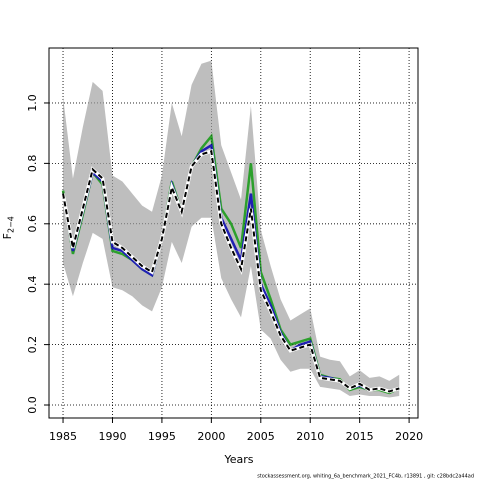 The height and width of the screenshot is (480, 480). I want to click on x-tick-label: 2005, so click(261, 436).